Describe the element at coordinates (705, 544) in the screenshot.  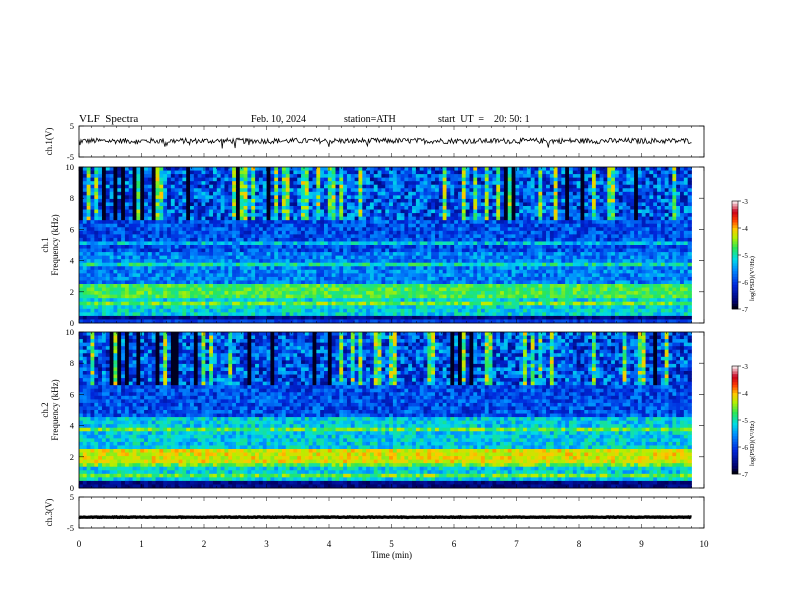
I see `xtick-label: 10` at that location.